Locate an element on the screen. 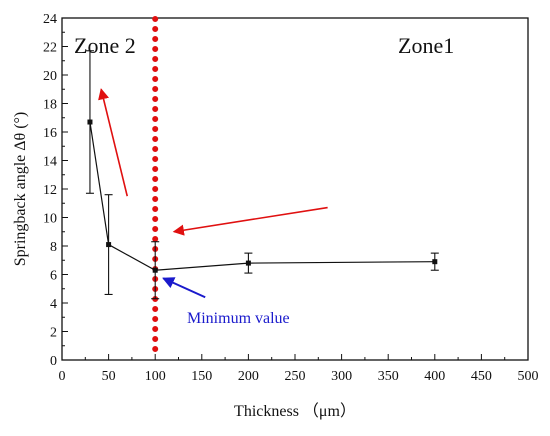  x-tick-label: 100 is located at coordinates (155, 376).